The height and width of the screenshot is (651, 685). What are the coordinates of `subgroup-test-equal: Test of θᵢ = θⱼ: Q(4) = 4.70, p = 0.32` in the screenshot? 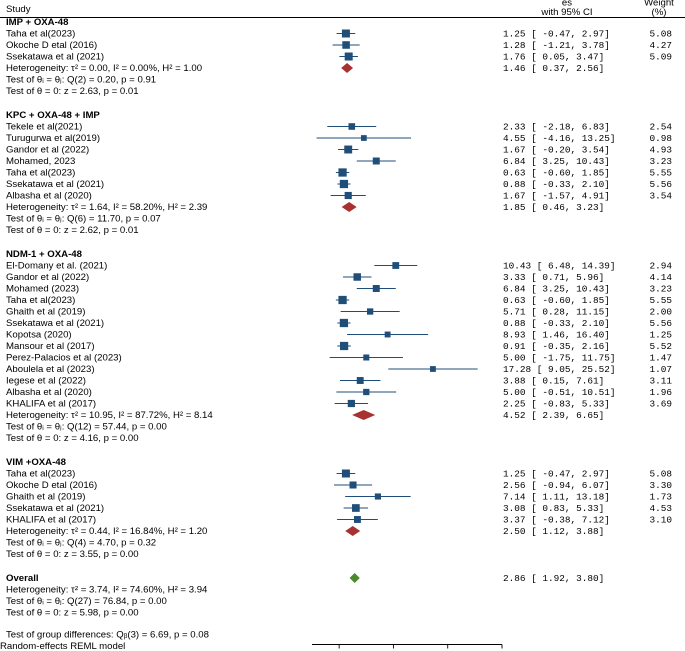 It's located at (81, 543).